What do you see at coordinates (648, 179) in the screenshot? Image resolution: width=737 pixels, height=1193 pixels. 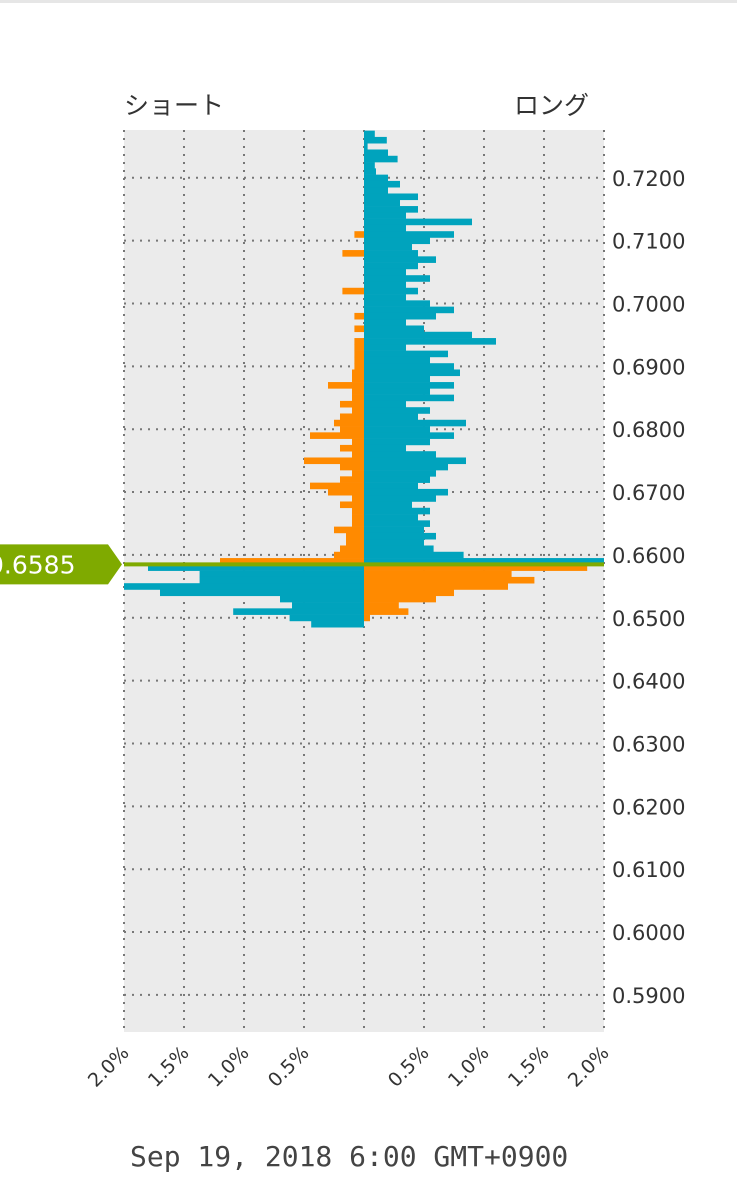 I see `y-tick-label: 0.7200` at bounding box center [648, 179].